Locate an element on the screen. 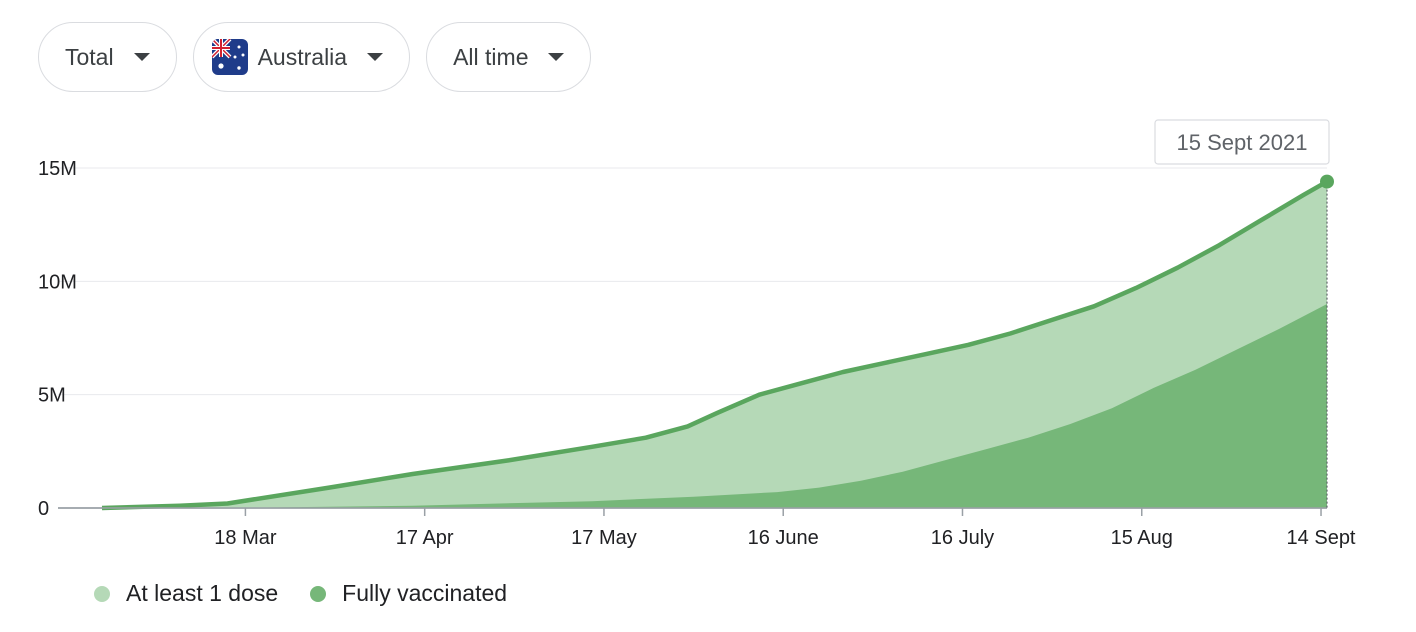 The image size is (1416, 632). chart-legend: At least 1 dose Fully vaccinated is located at coordinates (316, 593).